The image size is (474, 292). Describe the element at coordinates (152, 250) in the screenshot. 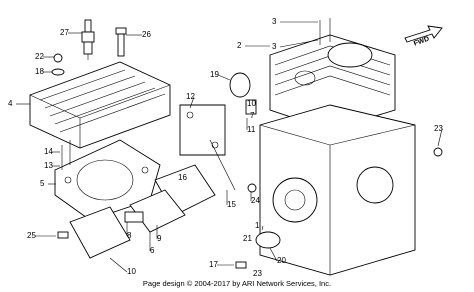

I see `callout-number: 6` at that location.